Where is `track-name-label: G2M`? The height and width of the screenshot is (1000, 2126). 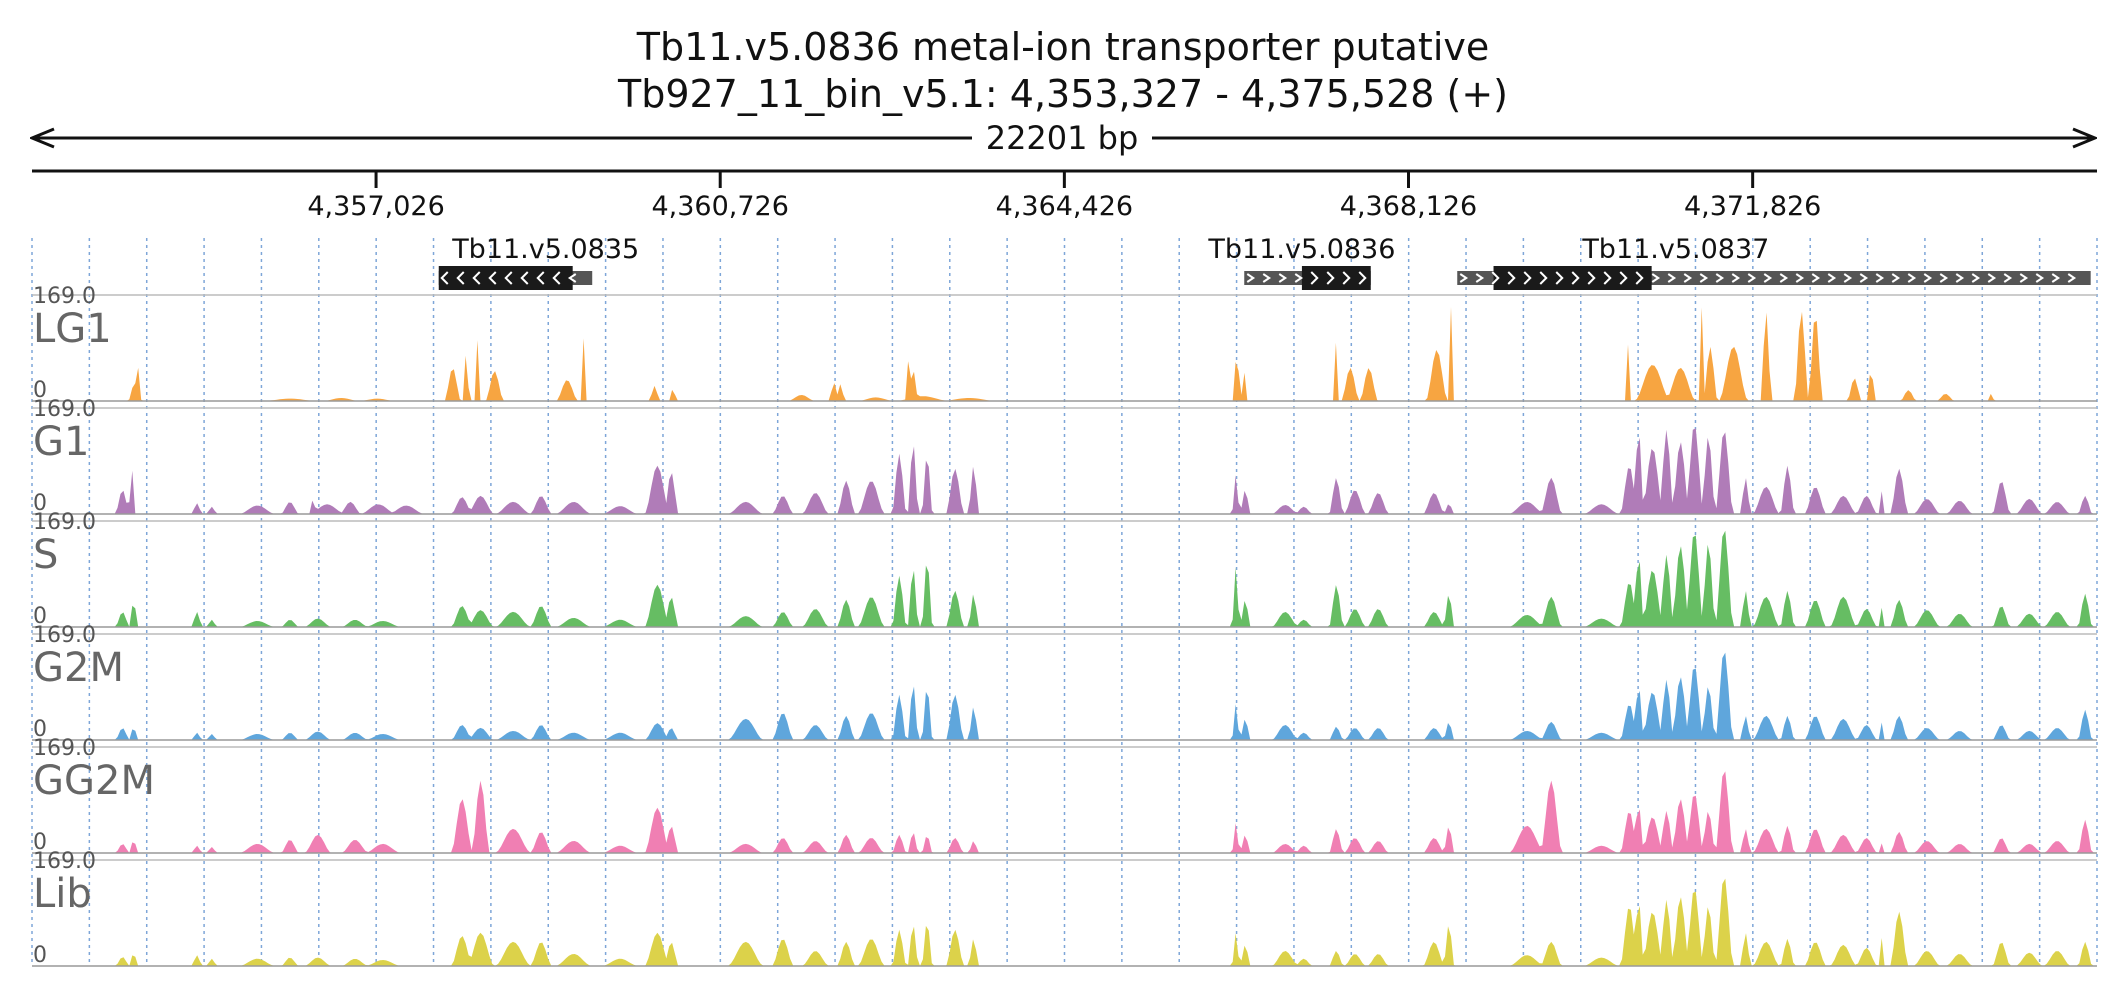
track-name-label: G2M is located at coordinates (78, 668).